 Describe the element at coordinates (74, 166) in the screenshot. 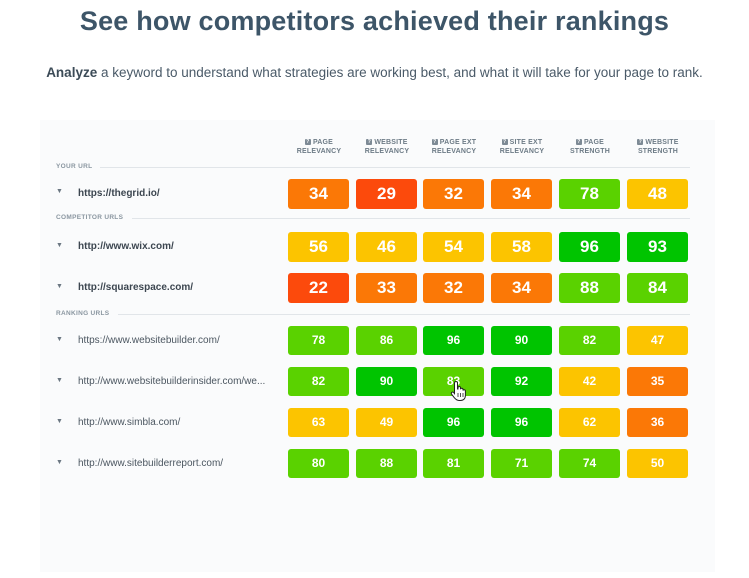

I see `section-label-your-url: YOUR URL` at that location.